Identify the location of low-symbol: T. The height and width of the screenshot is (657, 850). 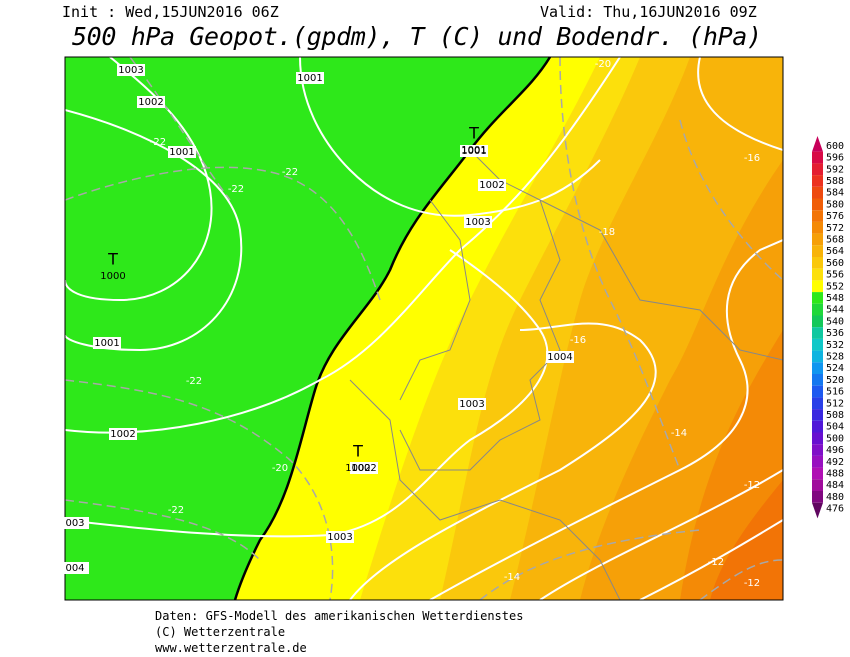
(473, 133).